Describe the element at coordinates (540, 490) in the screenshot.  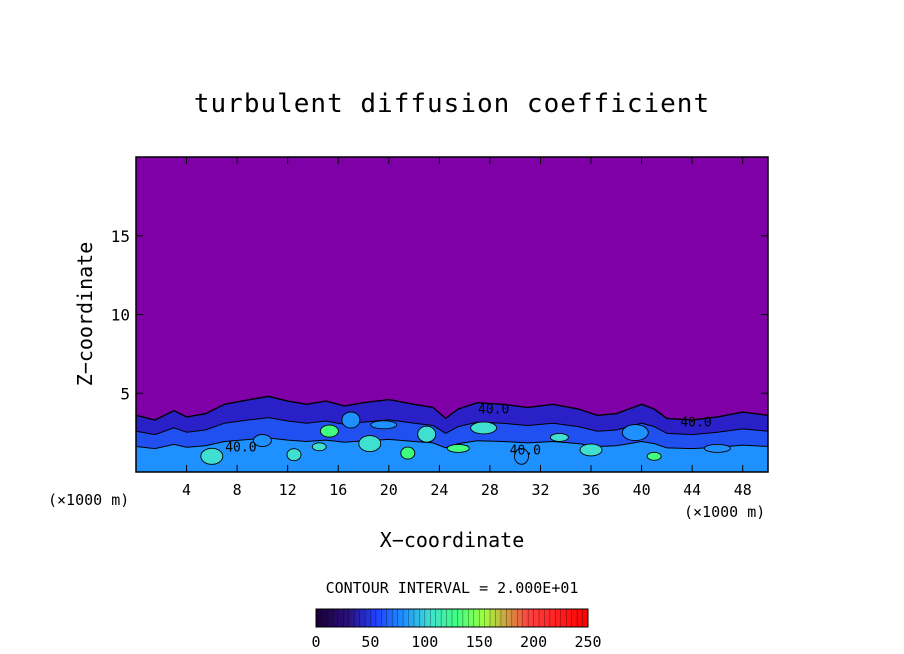
I see `x-tick-label: 32` at that location.